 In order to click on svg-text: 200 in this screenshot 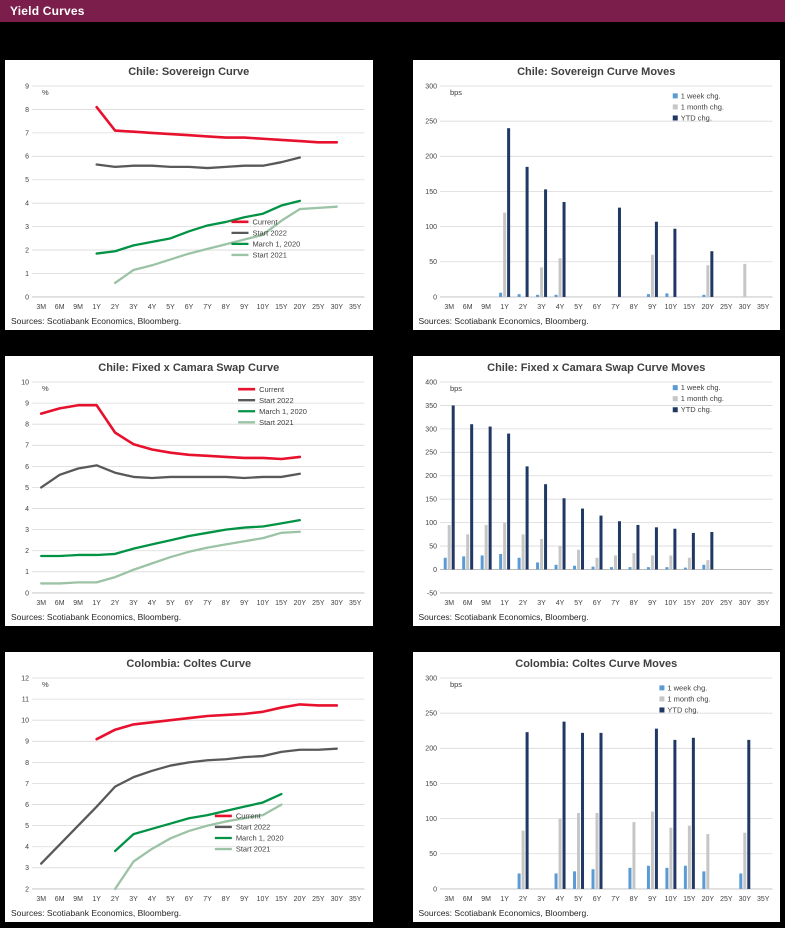, I will do `click(431, 749)`.